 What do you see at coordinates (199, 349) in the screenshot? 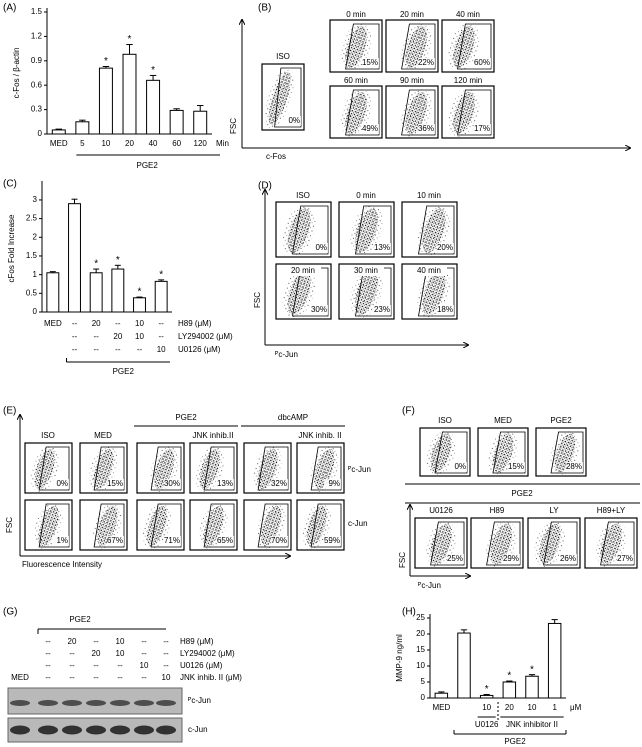
I see `treatment-label: U0126 (μM)` at bounding box center [199, 349].